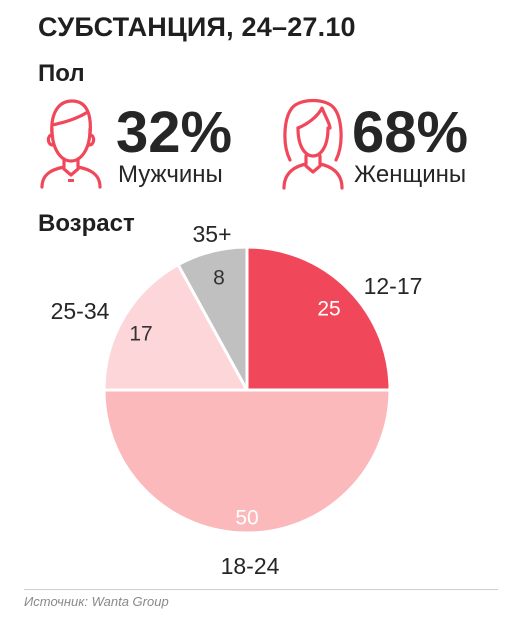 This screenshot has height=623, width=529. What do you see at coordinates (219, 278) in the screenshot?
I see `pie-value-label: 8` at bounding box center [219, 278].